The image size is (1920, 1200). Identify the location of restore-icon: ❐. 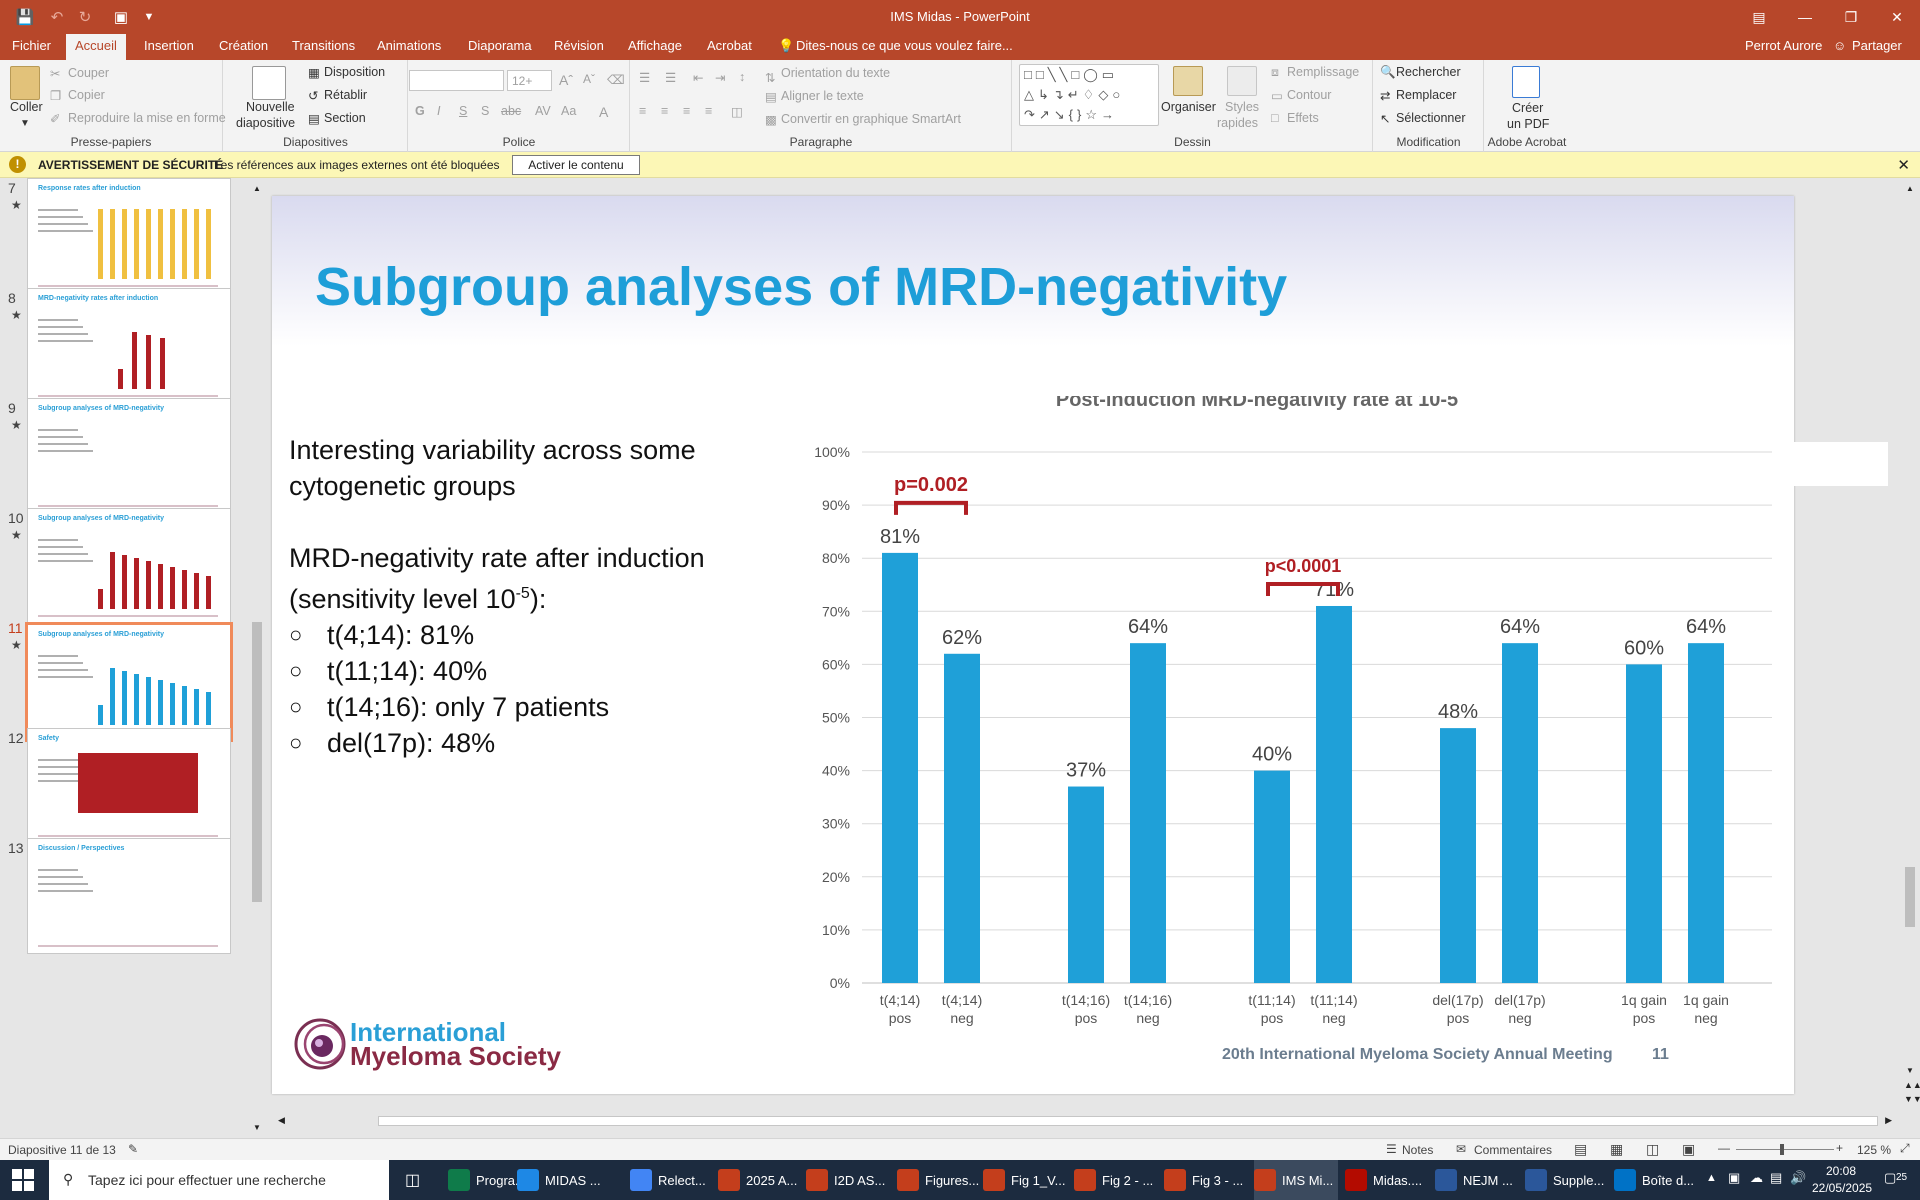
(1851, 16).